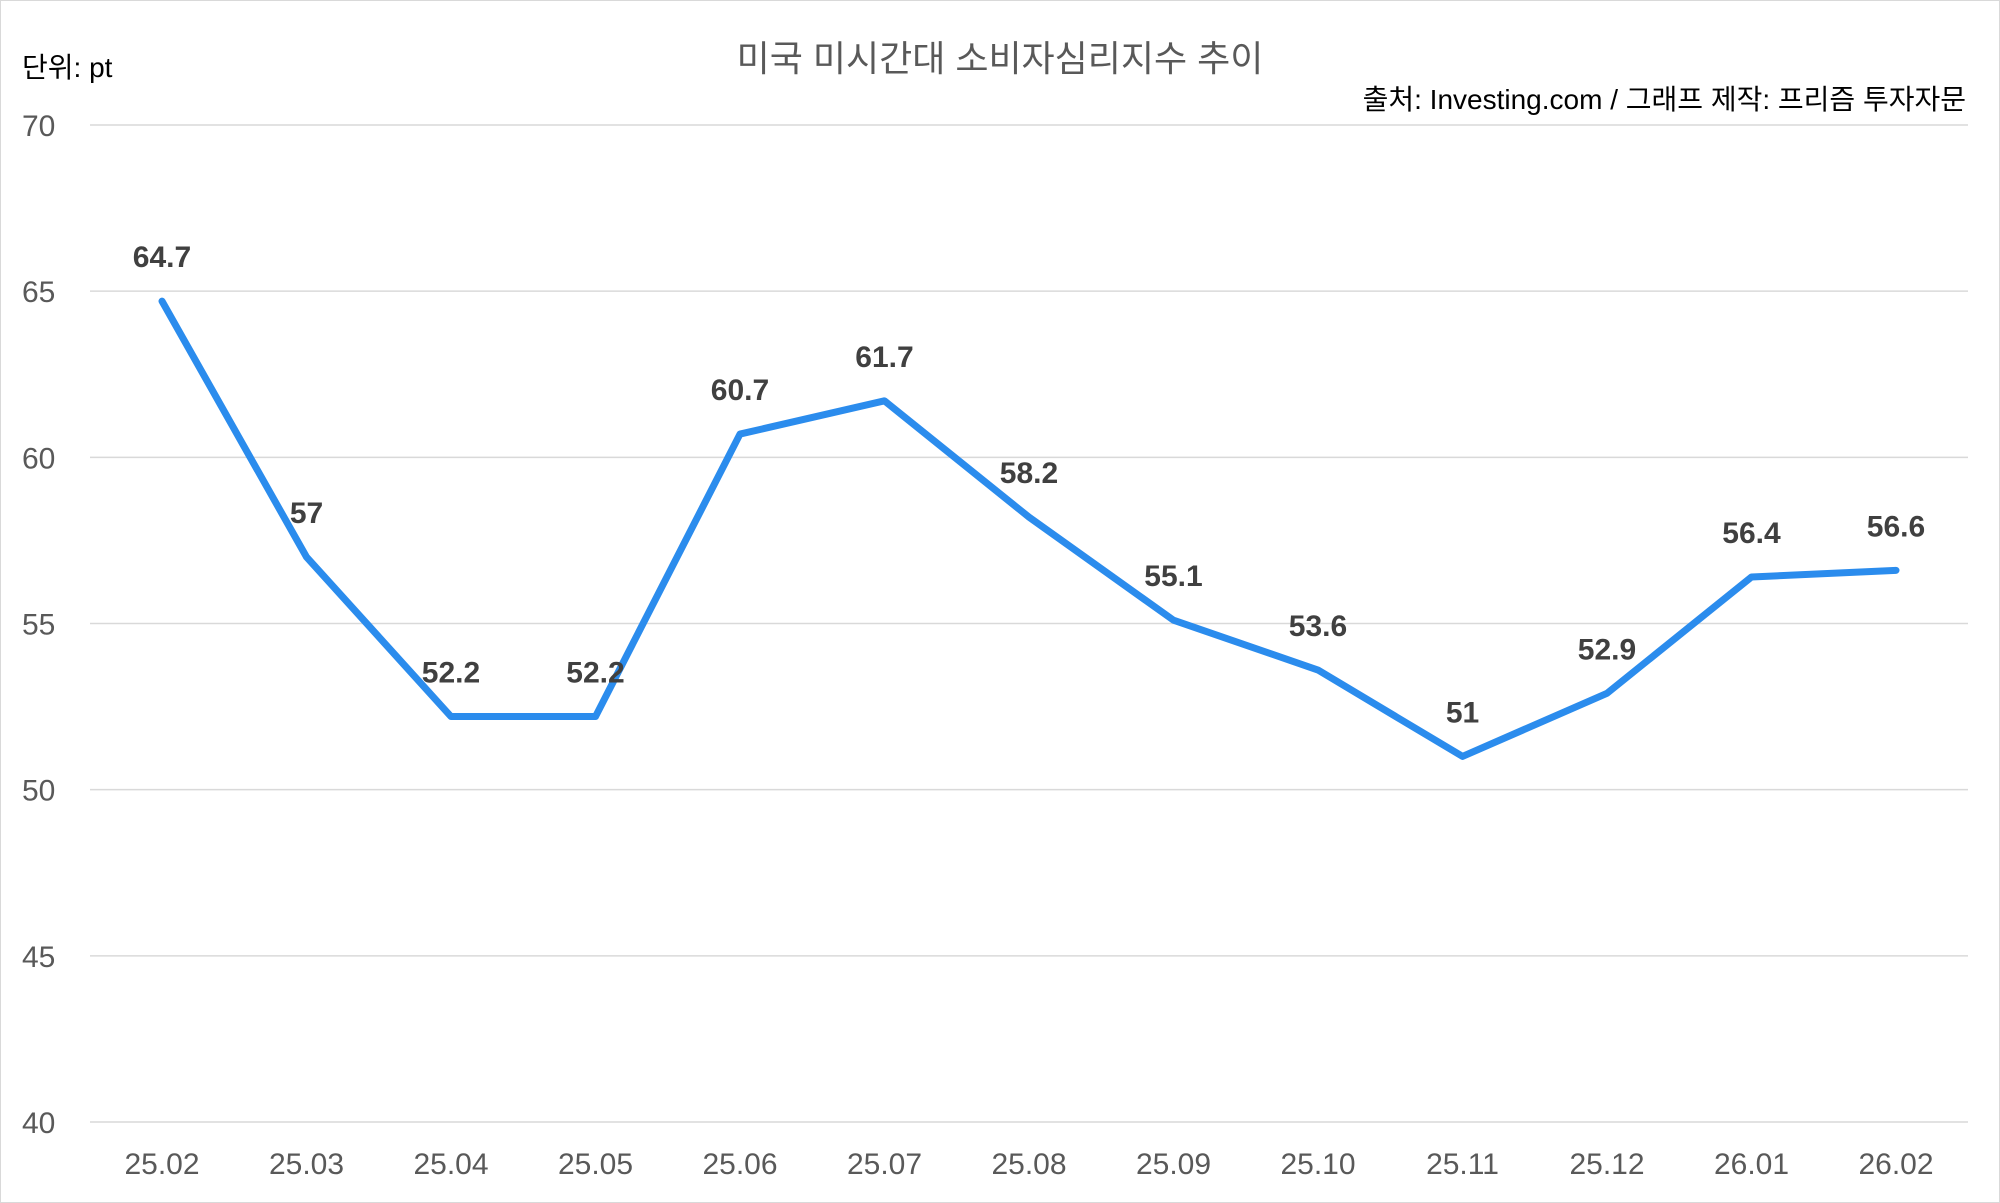  What do you see at coordinates (1317, 1164) in the screenshot?
I see `x-tick-label: 25.10` at bounding box center [1317, 1164].